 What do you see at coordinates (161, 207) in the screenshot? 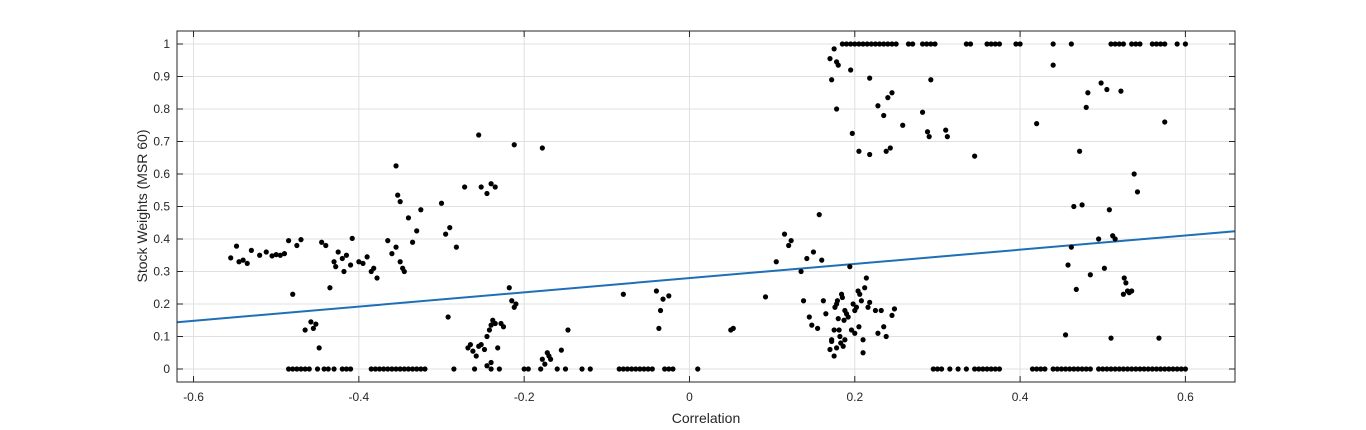
I see `y-tick-label: 0.5` at bounding box center [161, 207].